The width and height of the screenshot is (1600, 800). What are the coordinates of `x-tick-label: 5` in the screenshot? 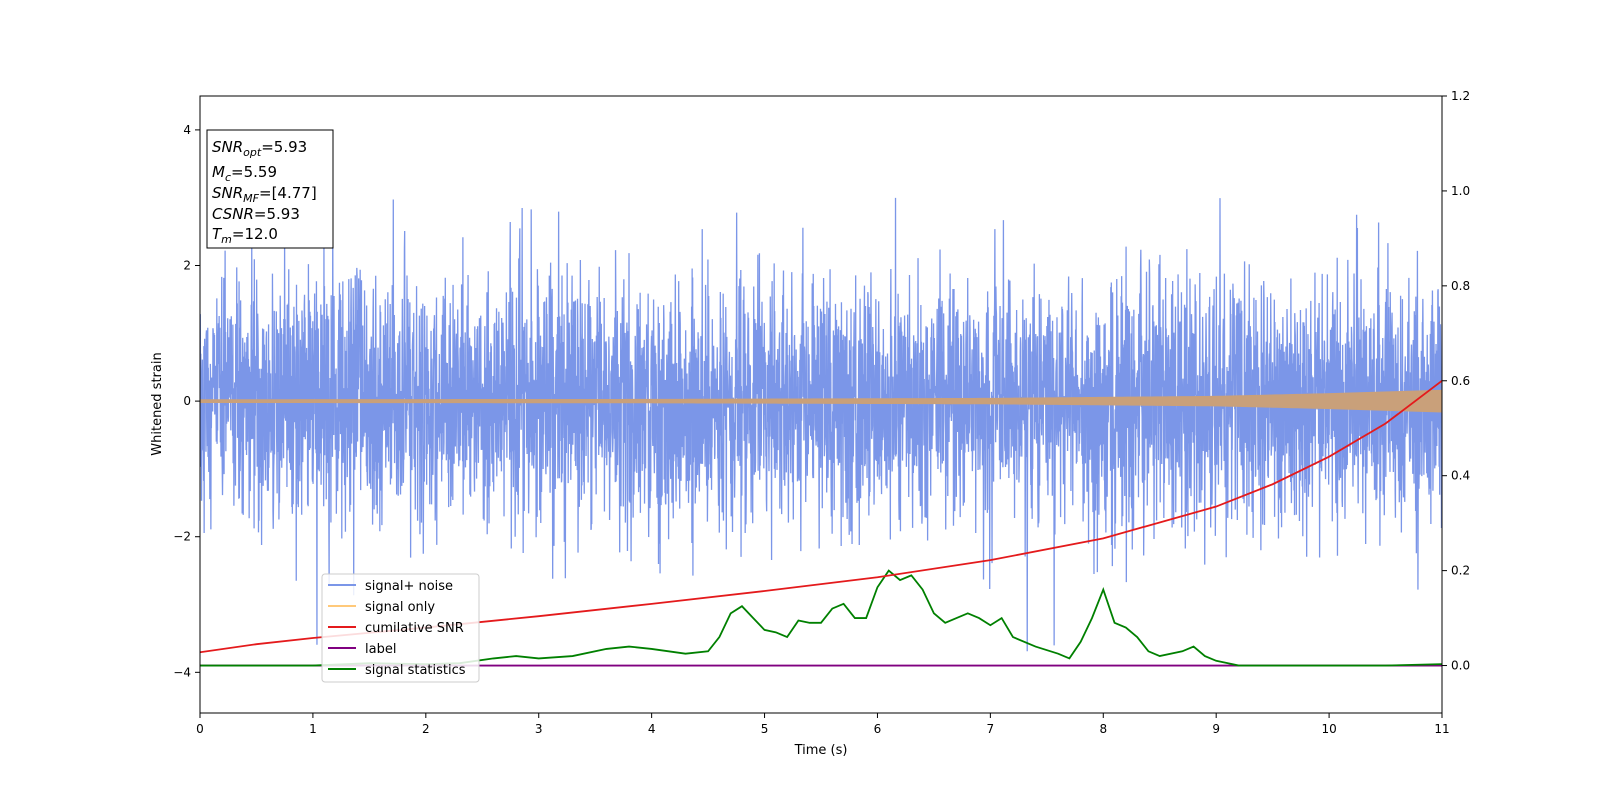 It's located at (765, 729).